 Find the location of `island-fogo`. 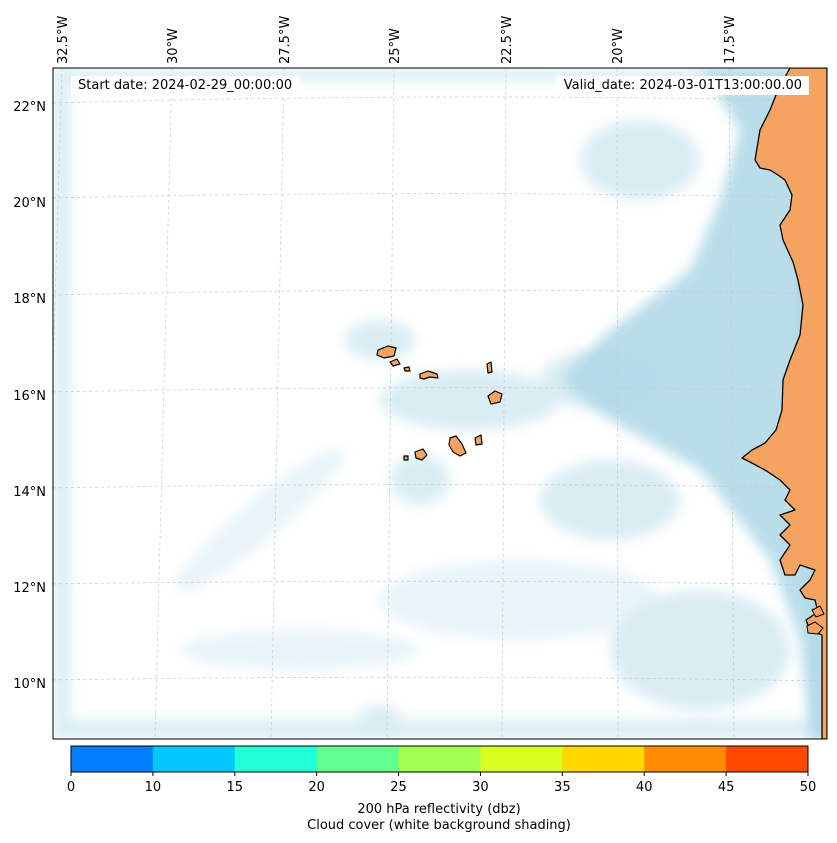

island-fogo is located at coordinates (421, 454).